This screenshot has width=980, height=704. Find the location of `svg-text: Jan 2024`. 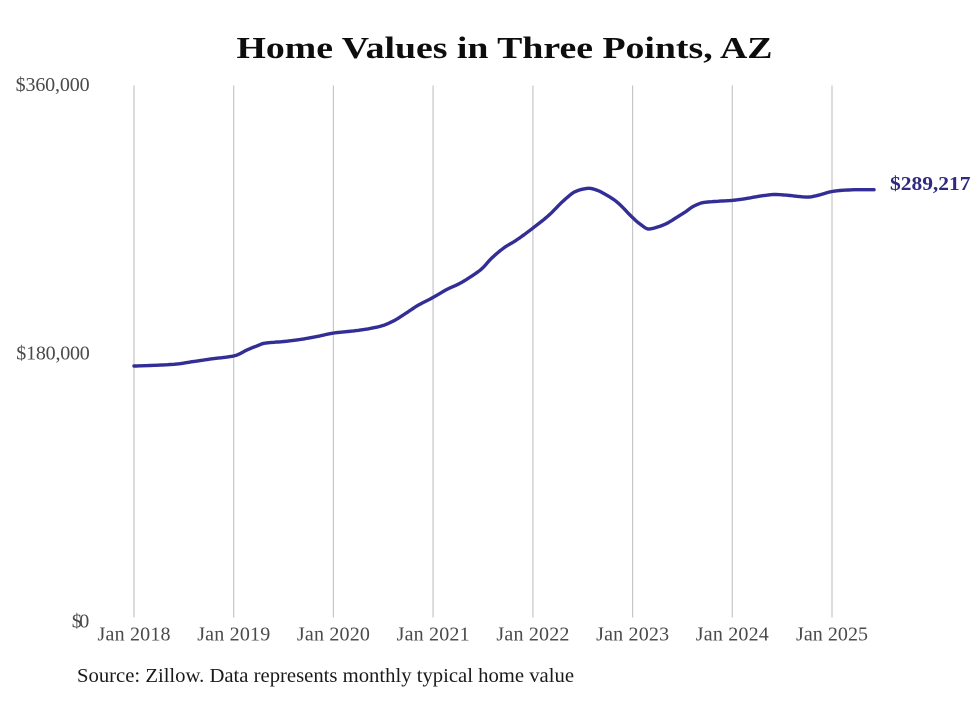

svg-text: Jan 2024 is located at coordinates (732, 635).